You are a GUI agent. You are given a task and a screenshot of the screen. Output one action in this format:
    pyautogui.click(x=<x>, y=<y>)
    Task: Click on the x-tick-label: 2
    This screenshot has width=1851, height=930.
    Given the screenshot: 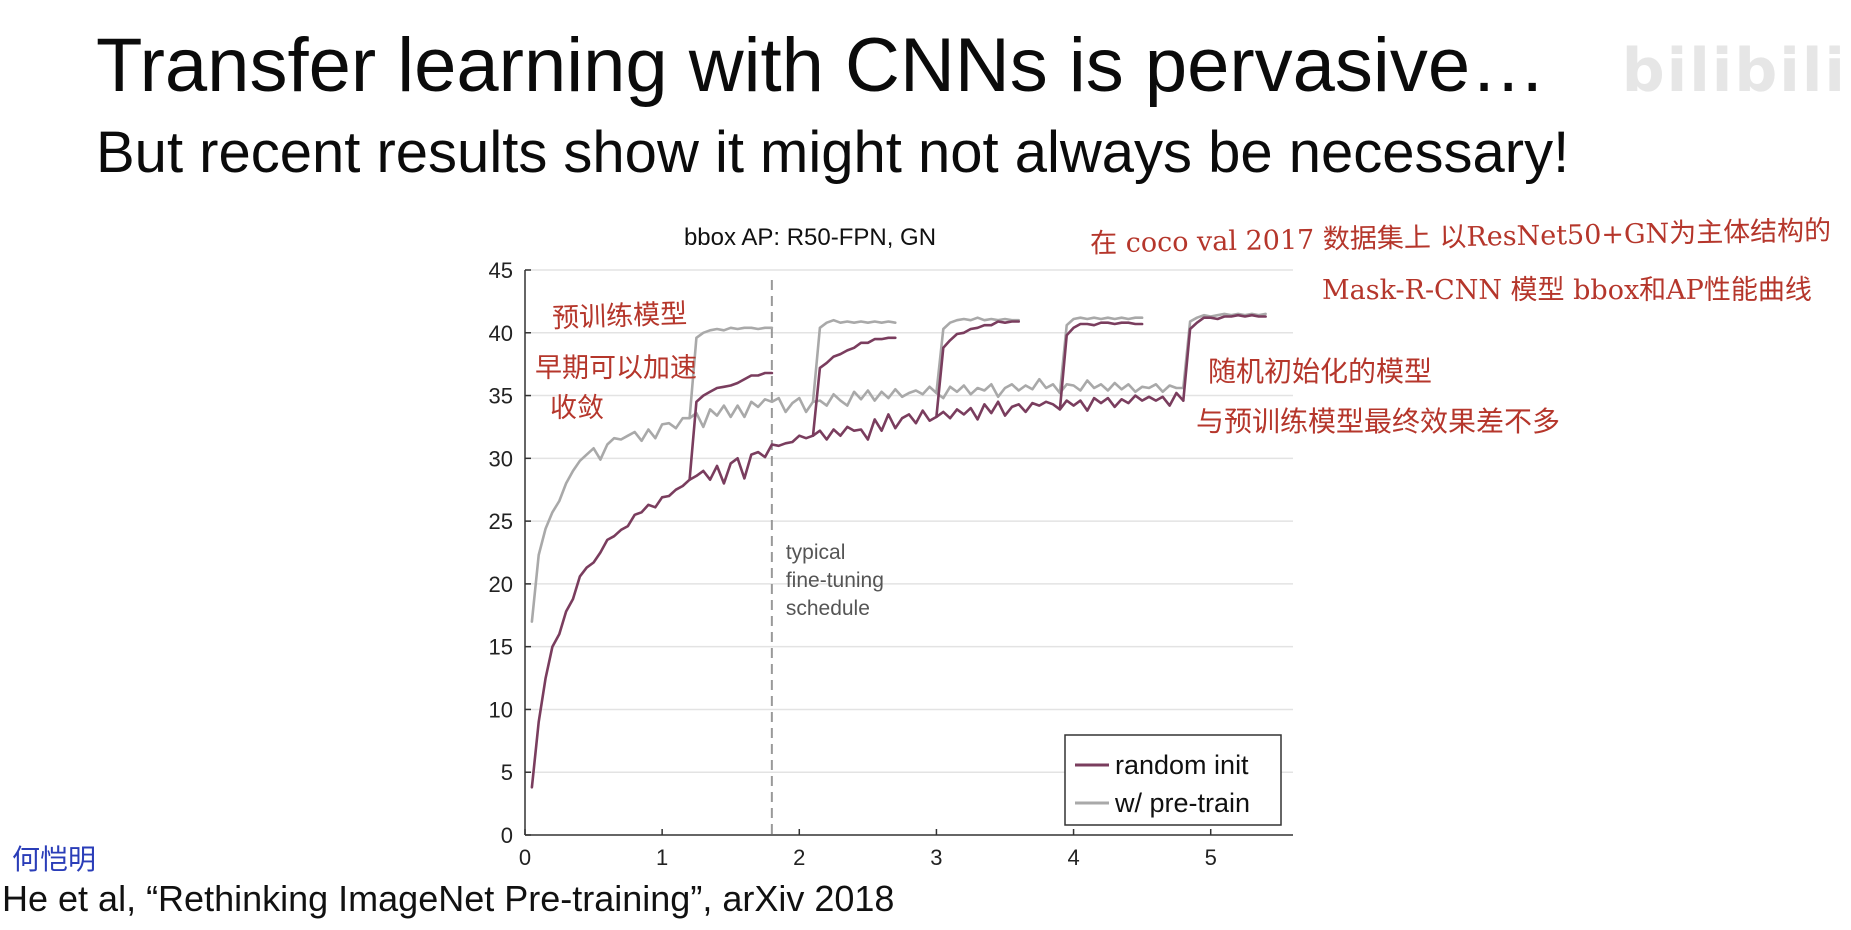 What is the action you would take?
    pyautogui.click(x=799, y=857)
    